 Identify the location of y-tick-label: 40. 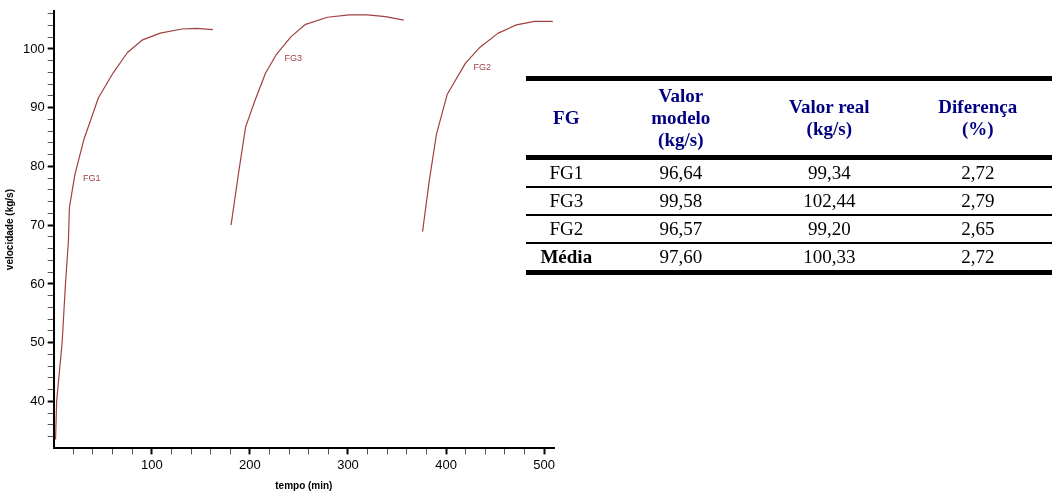
(37, 400).